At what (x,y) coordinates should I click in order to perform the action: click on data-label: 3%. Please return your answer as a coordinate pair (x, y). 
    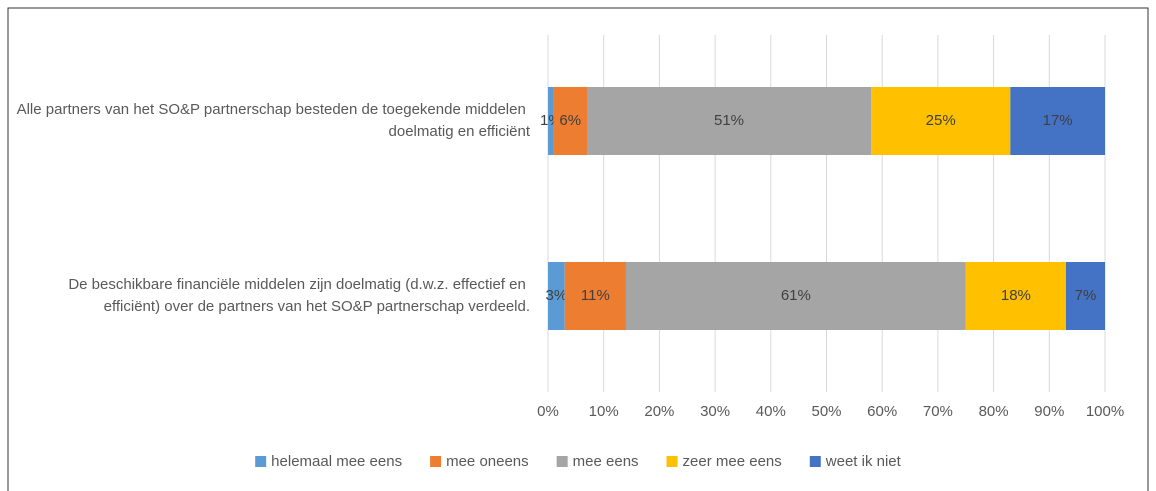
    Looking at the image, I should click on (557, 295).